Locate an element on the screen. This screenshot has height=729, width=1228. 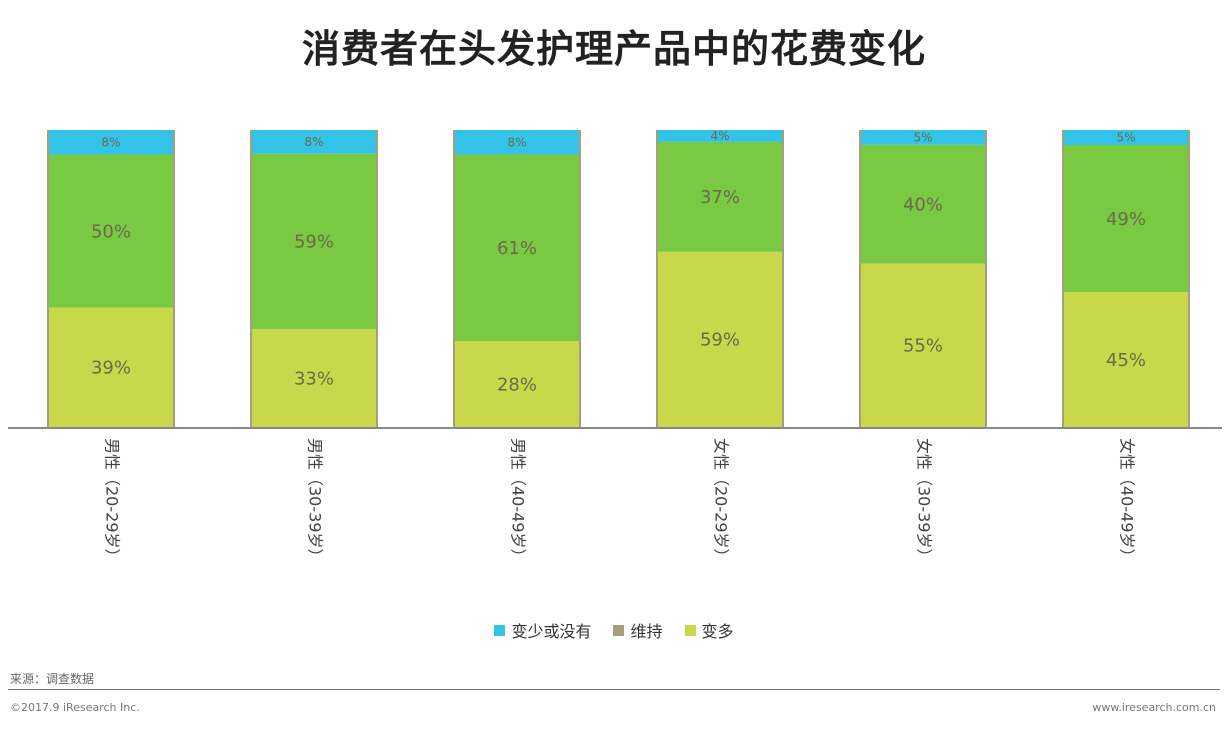
legend-swatch-maintain is located at coordinates (619, 630).